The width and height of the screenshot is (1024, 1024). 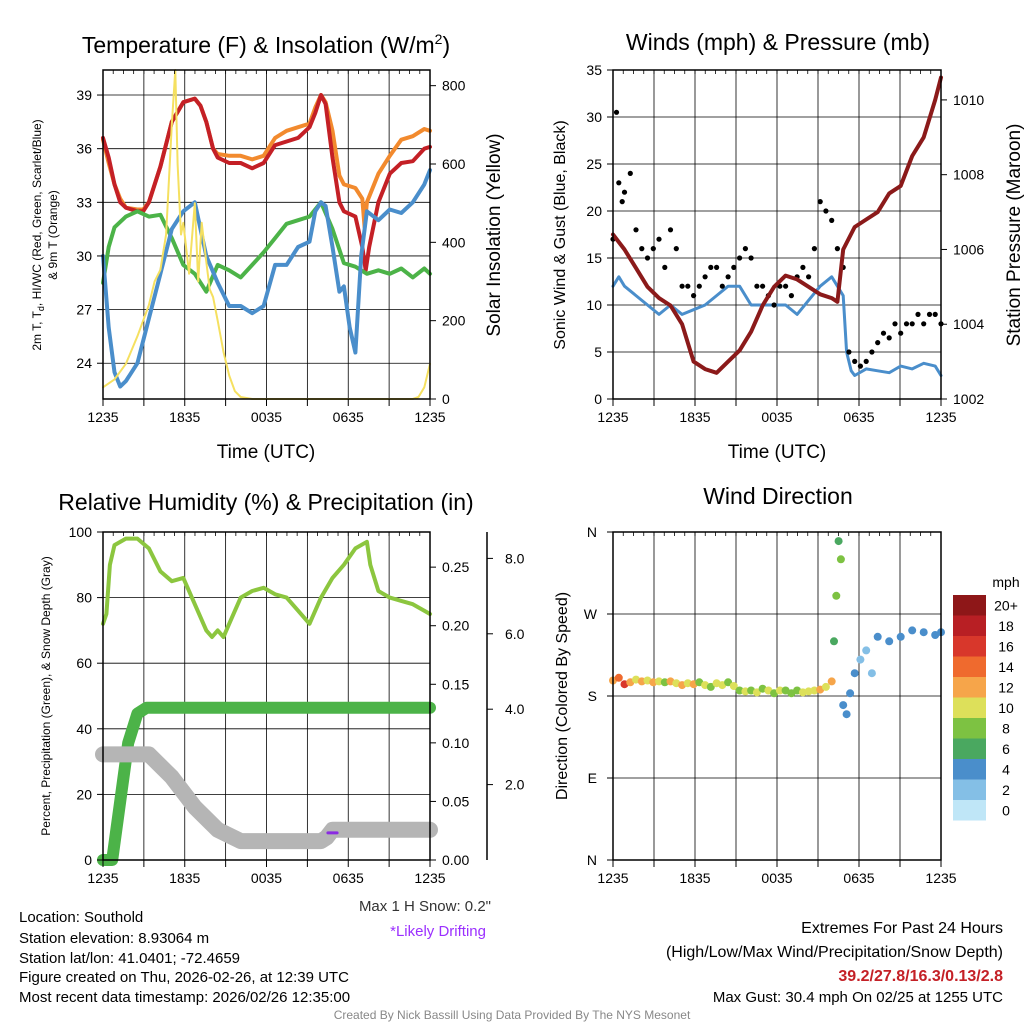 I want to click on colorbar: 0 2 4 6 8 10 12 14 16 18 20+, so click(x=985, y=708).